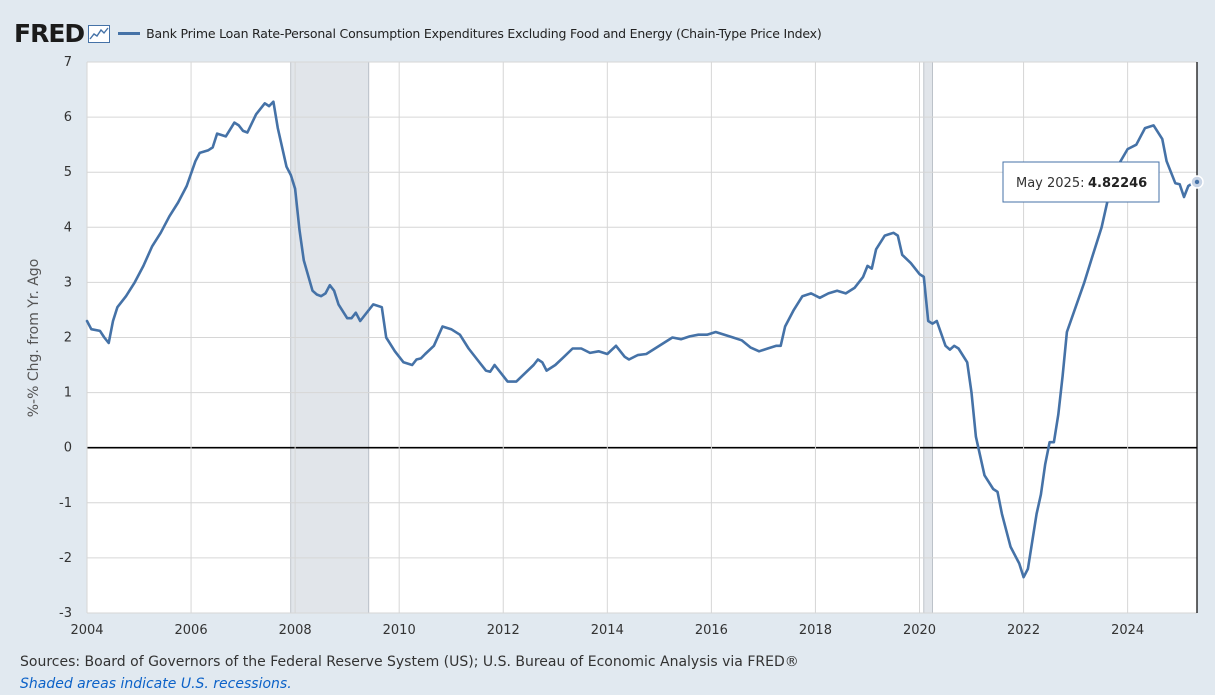 This screenshot has height=695, width=1215. Describe the element at coordinates (919, 630) in the screenshot. I see `x-tick-label: 2020` at that location.